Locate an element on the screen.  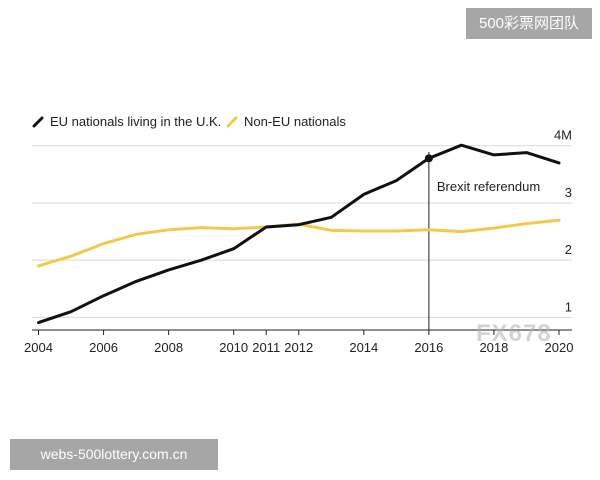
x-axis-ticks: 2004 2006 2008 2010 2011 2012 2014 2016 2018 2020 is located at coordinates (298, 342).